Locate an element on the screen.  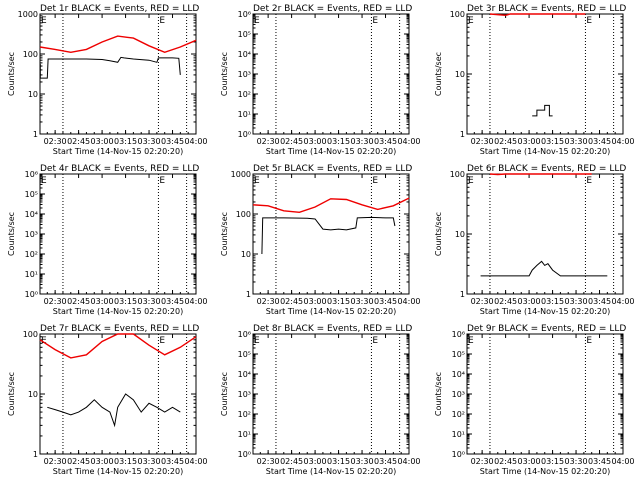
panel-title: Det 7r BLACK = Events, RED = LLD is located at coordinates (119, 329).